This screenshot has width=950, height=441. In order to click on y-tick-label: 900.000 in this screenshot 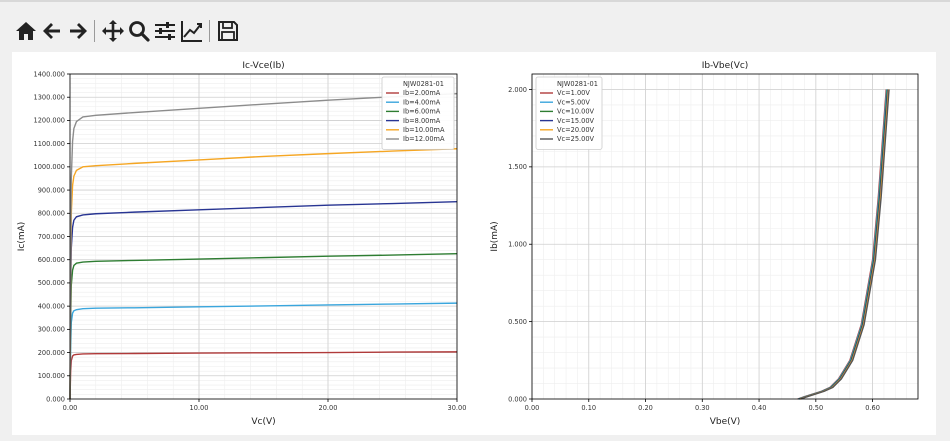, I will do `click(51, 190)`.